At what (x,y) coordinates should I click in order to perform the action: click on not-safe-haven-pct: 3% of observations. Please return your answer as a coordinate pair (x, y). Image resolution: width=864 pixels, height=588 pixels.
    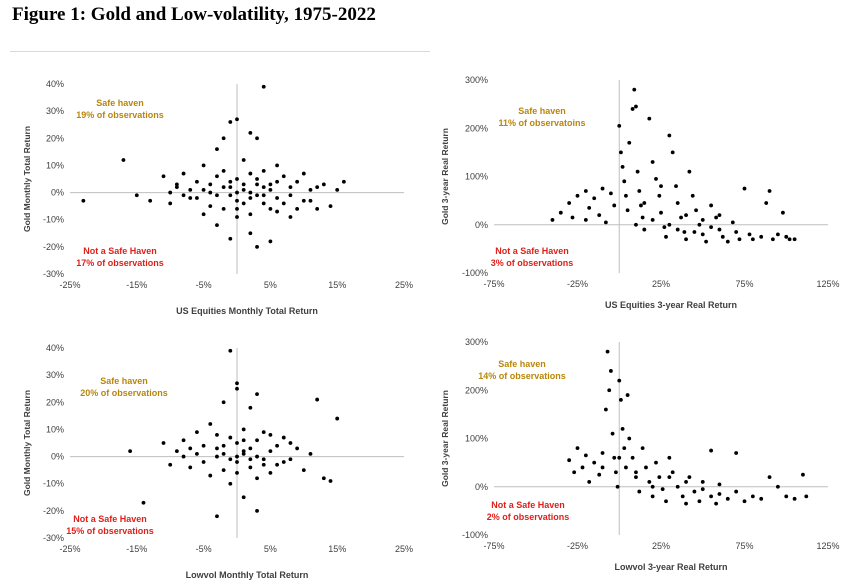
    Looking at the image, I should click on (532, 263).